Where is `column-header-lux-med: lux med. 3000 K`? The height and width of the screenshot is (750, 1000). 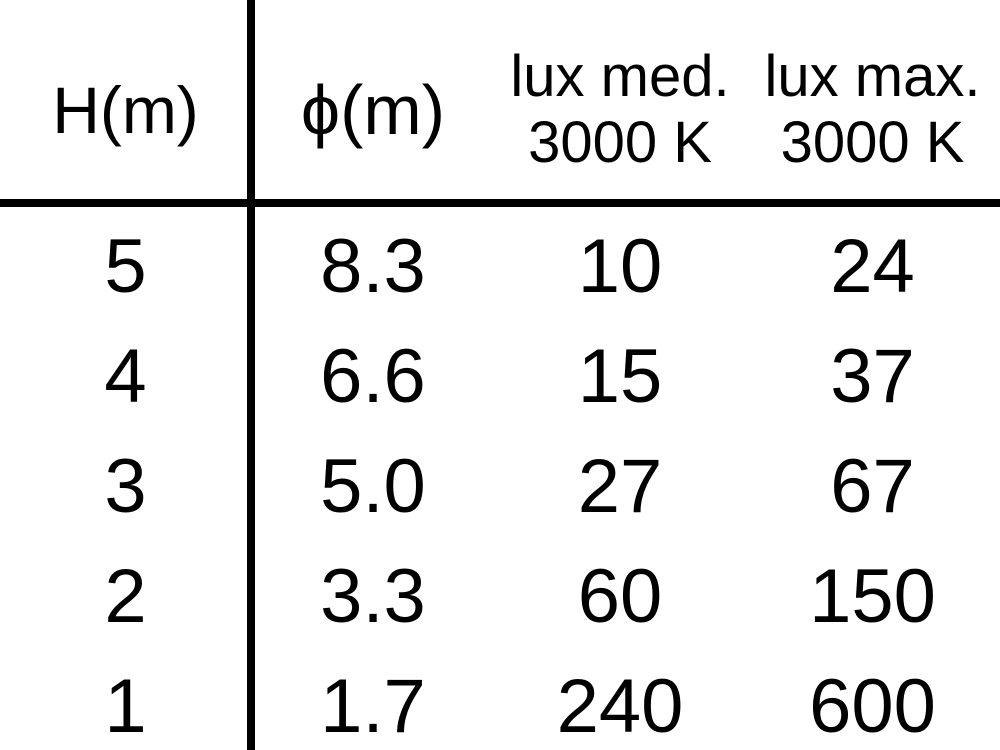
column-header-lux-med: lux med. 3000 K is located at coordinates (620, 109).